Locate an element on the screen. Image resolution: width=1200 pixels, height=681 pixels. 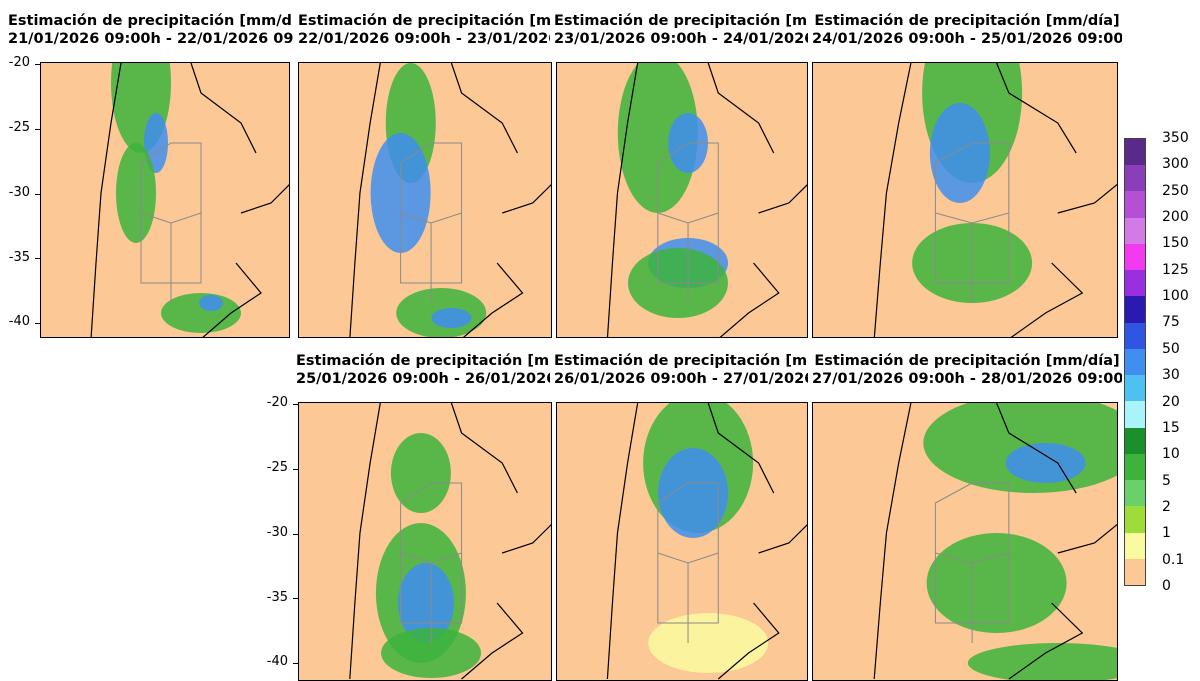
panel-4-title-line1: Estimación de precipitación [mm/día] is located at coordinates (967, 21).